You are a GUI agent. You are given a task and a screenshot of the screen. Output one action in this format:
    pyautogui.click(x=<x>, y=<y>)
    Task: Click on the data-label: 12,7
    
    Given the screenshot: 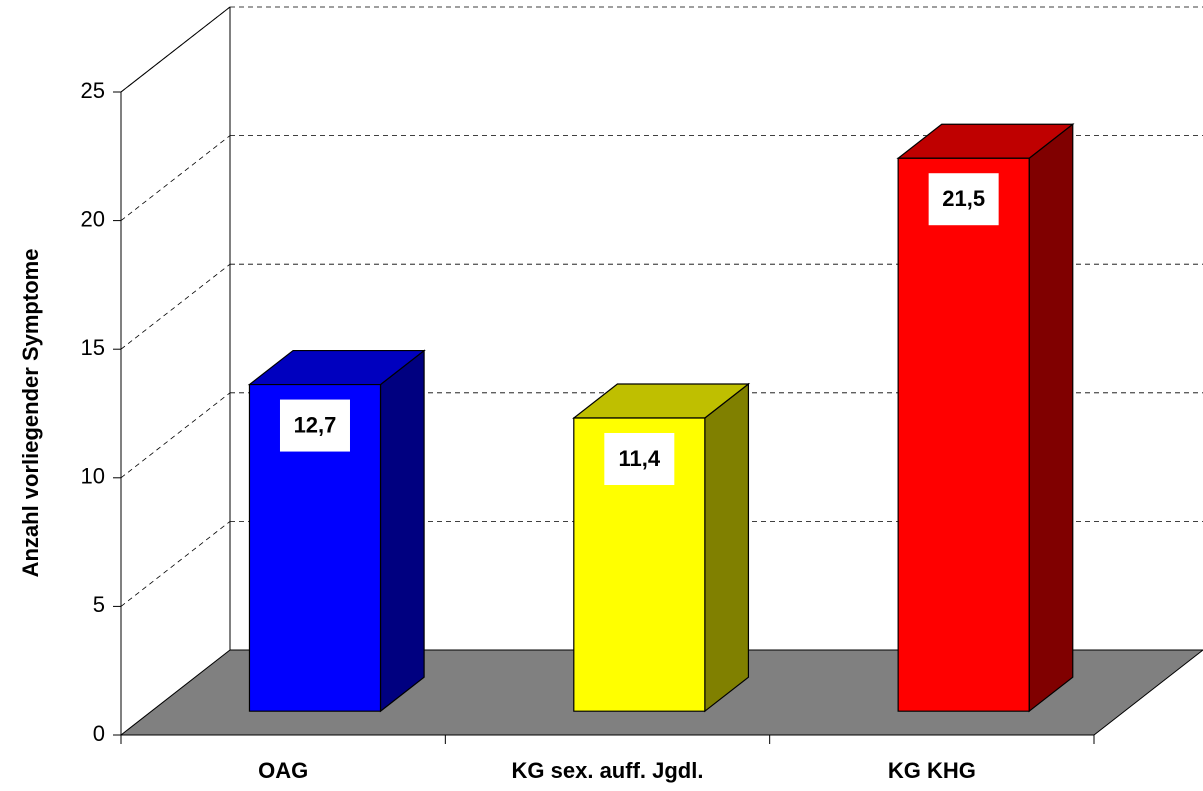 What is the action you would take?
    pyautogui.click(x=315, y=424)
    